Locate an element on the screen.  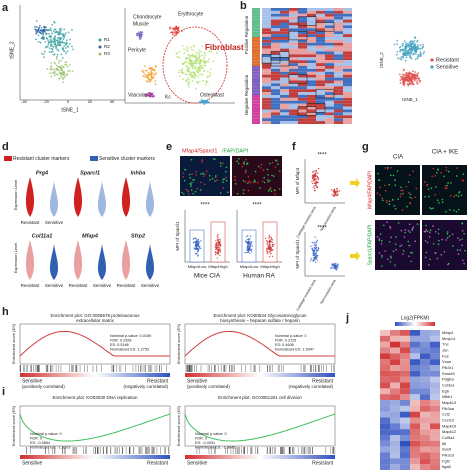
caption: Mice CIA is located at coordinates (207, 276).